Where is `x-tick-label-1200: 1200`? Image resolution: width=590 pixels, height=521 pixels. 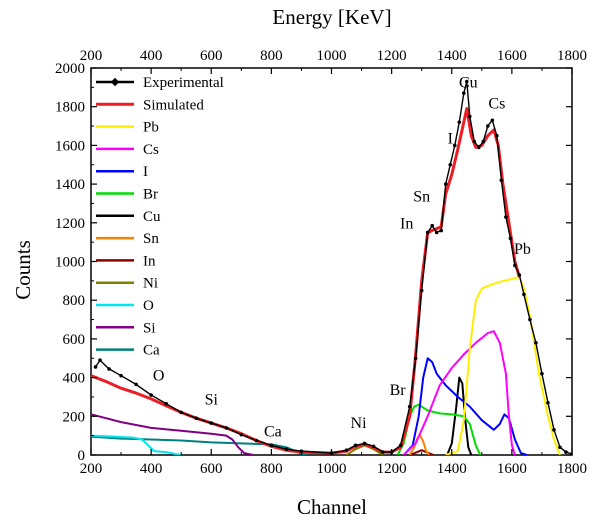
x-tick-label-1200: 1200 is located at coordinates (392, 469).